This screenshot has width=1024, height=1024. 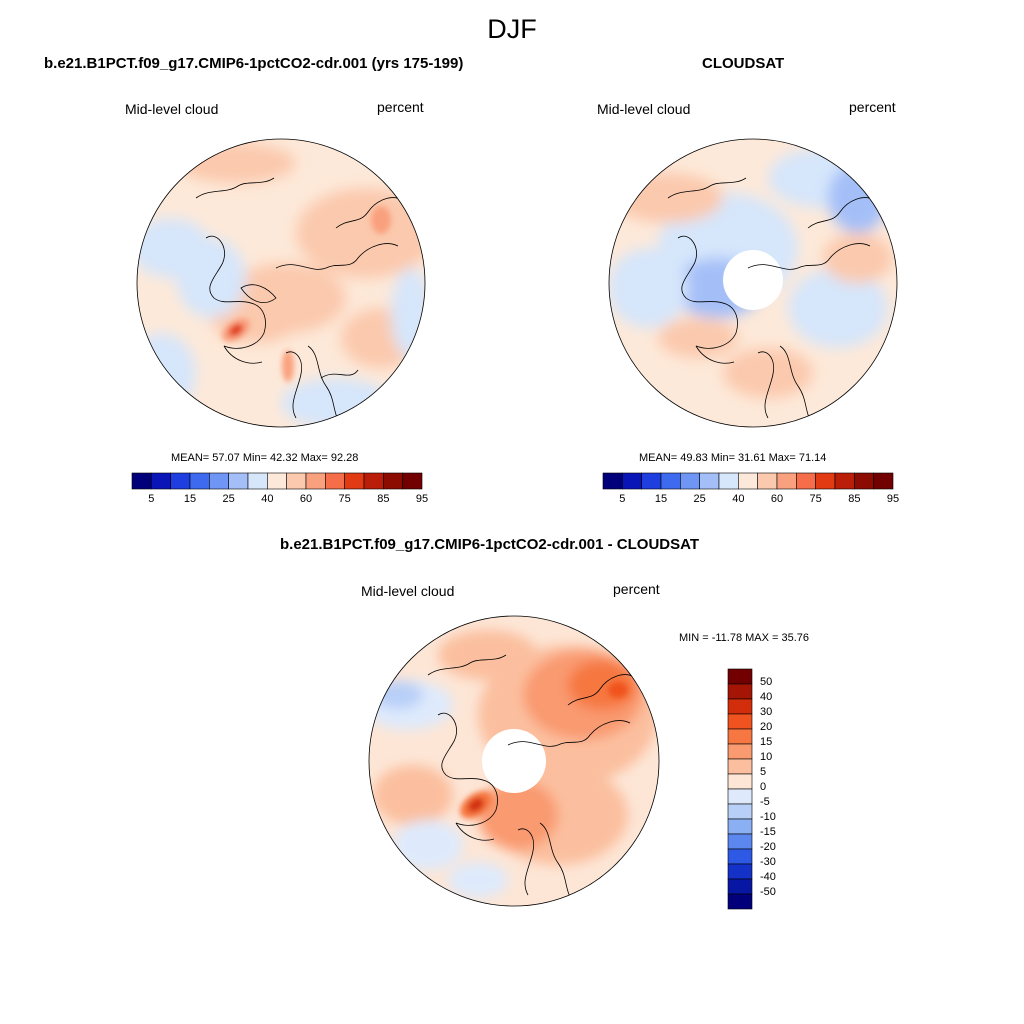 I want to click on model-variable-label: Mid-level cloud, so click(x=172, y=109).